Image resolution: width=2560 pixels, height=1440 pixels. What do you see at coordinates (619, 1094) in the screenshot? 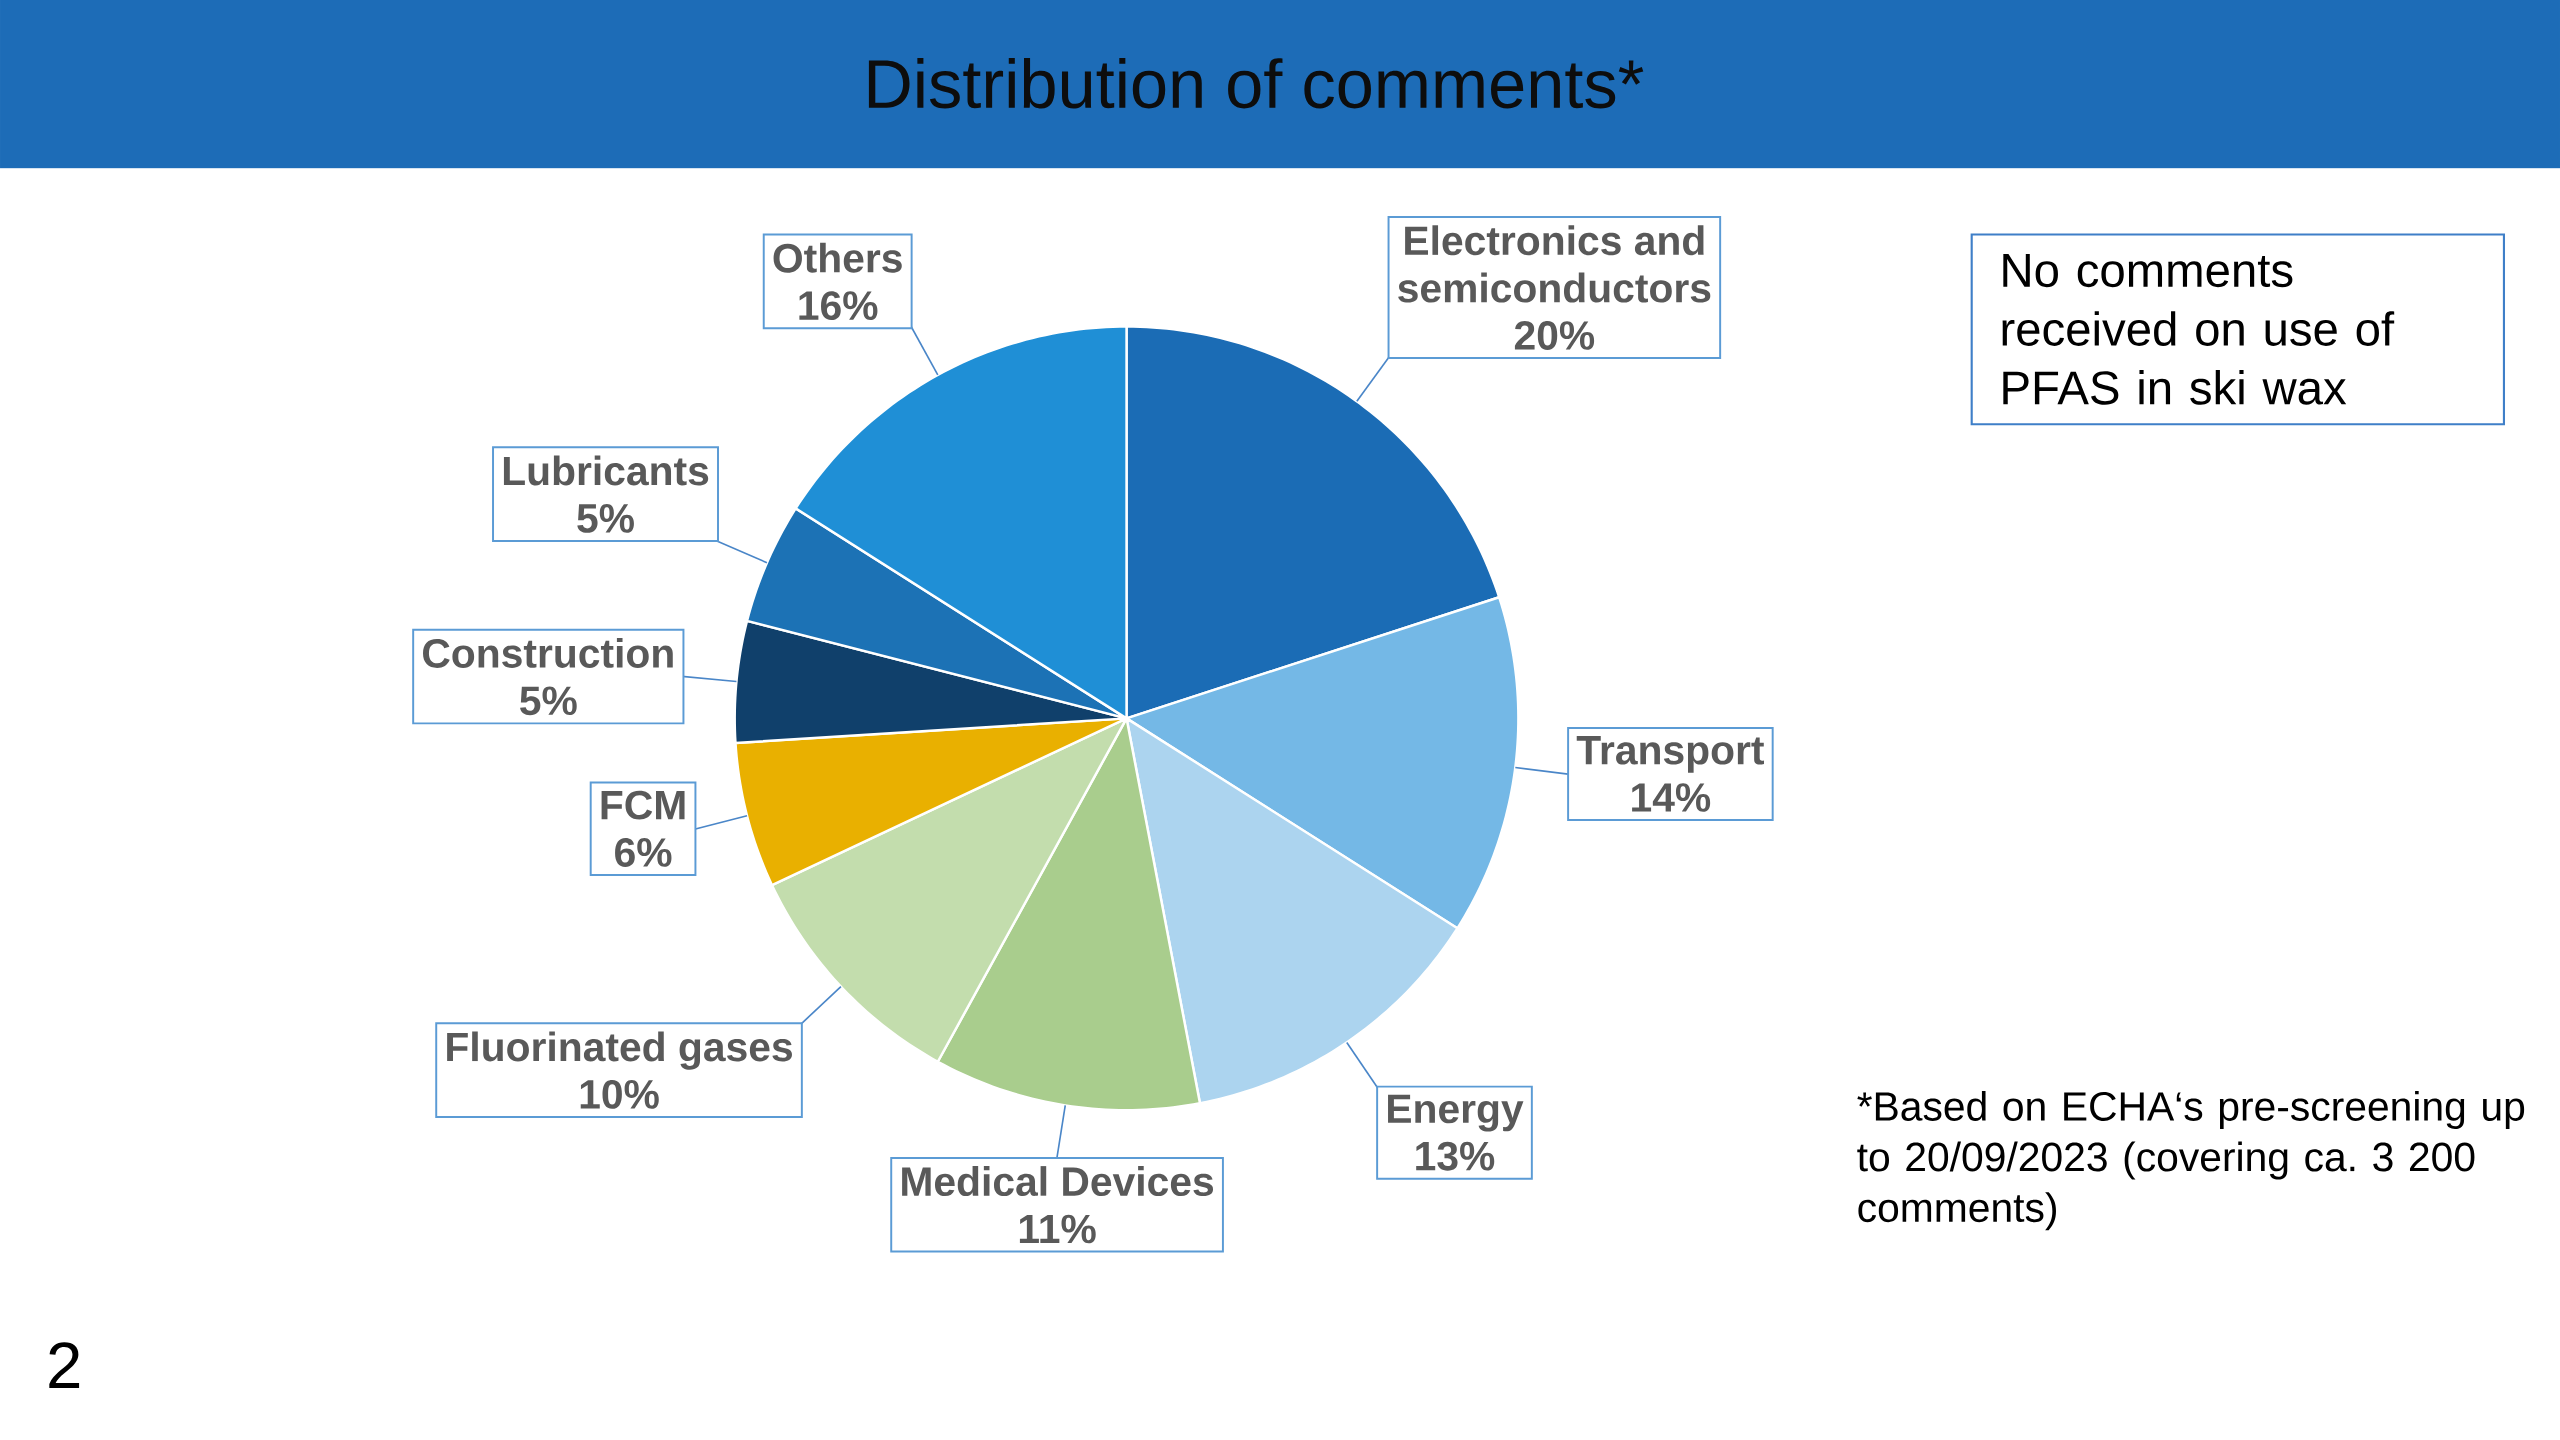
I see `data-label: 10%` at bounding box center [619, 1094].